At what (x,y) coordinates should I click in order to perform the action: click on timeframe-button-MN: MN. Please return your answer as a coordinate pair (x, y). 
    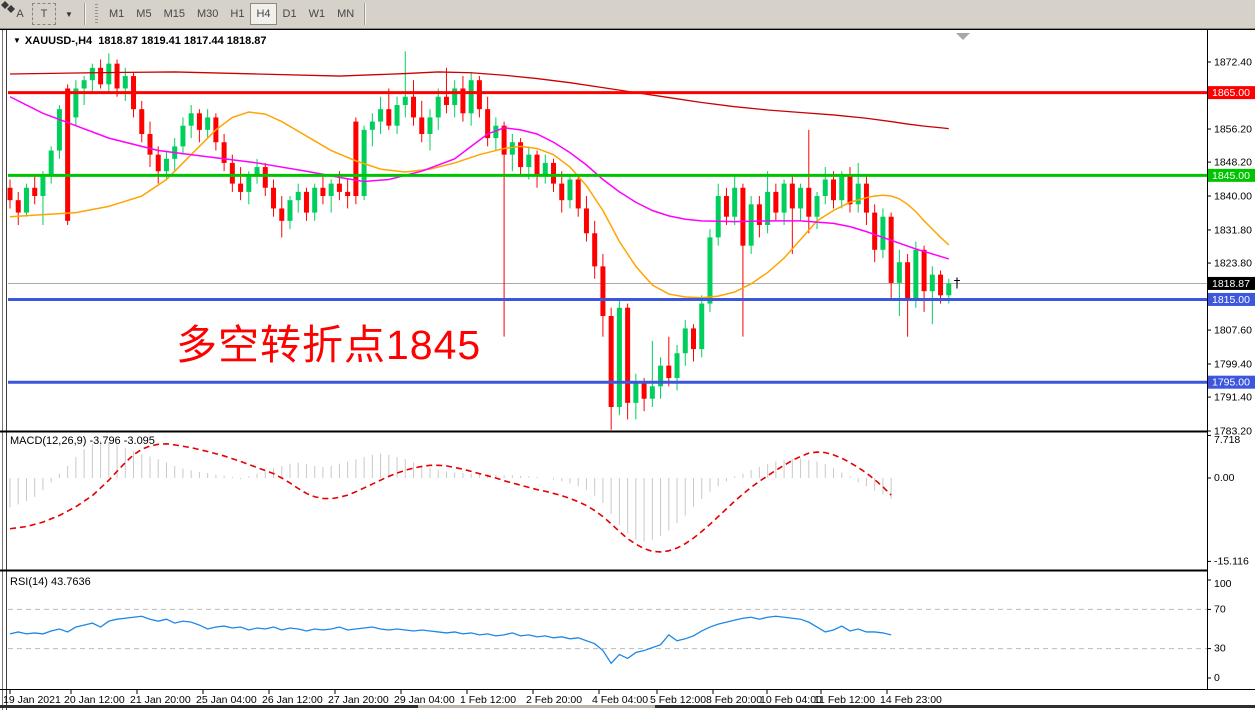
    Looking at the image, I should click on (346, 14).